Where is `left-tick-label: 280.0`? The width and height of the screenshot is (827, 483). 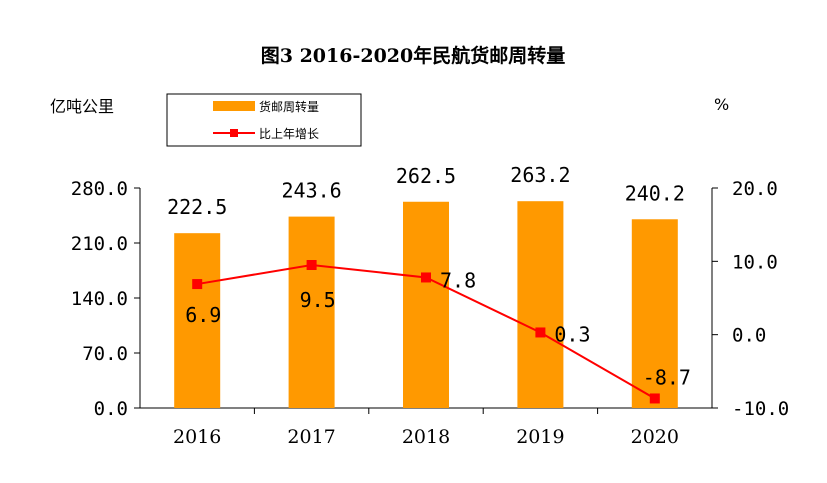 left-tick-label: 280.0 is located at coordinates (99, 189).